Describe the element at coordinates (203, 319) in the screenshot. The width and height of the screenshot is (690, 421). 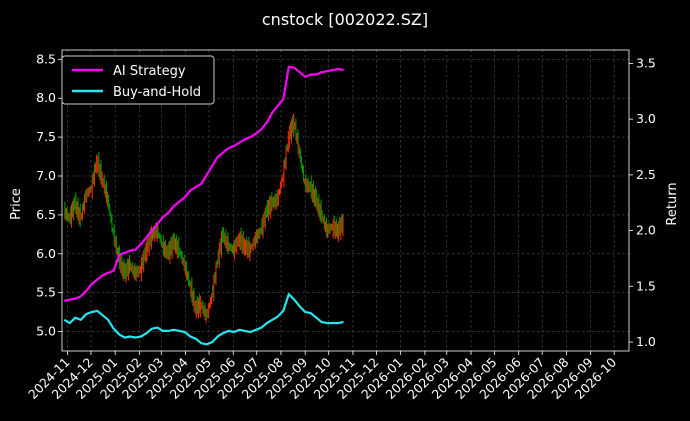
I see `series-line-buy-and-hold` at that location.